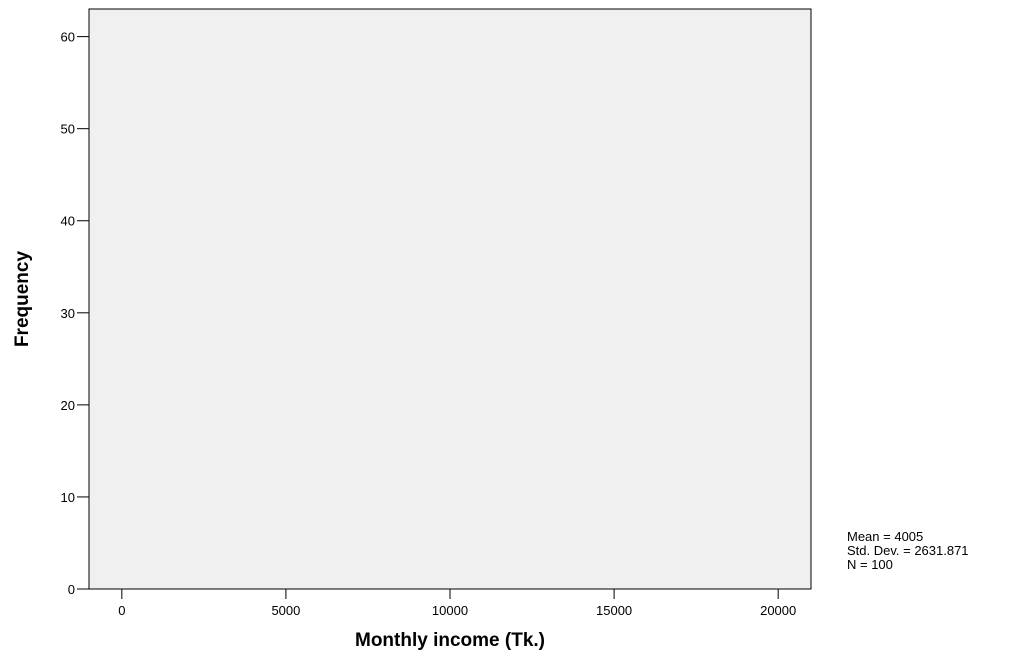 This screenshot has width=1030, height=657. I want to click on y-tick-label: 10, so click(68, 497).